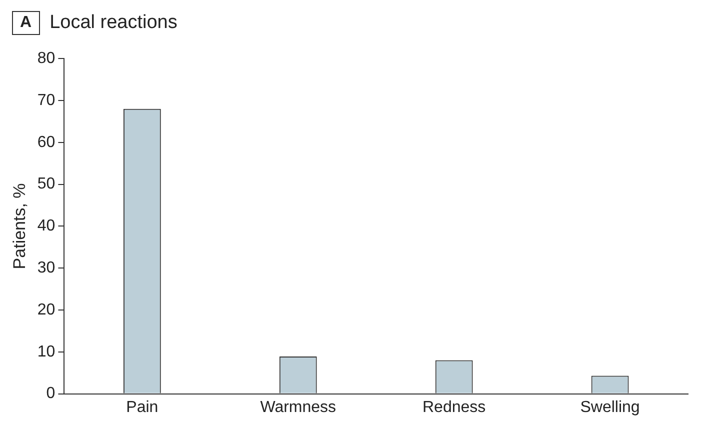 This screenshot has width=708, height=421. What do you see at coordinates (46, 226) in the screenshot?
I see `y-tick-label: 40` at bounding box center [46, 226].